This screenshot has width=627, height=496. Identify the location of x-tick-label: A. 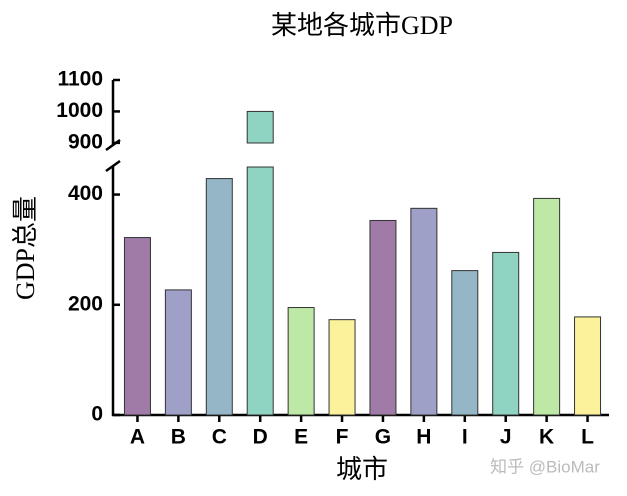
(137, 437).